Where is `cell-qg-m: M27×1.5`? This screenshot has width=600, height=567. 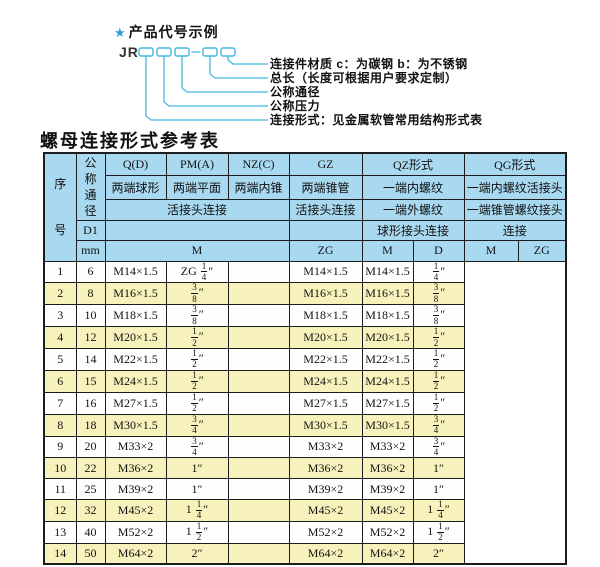
cell-qg-m: M27×1.5 is located at coordinates (387, 403).